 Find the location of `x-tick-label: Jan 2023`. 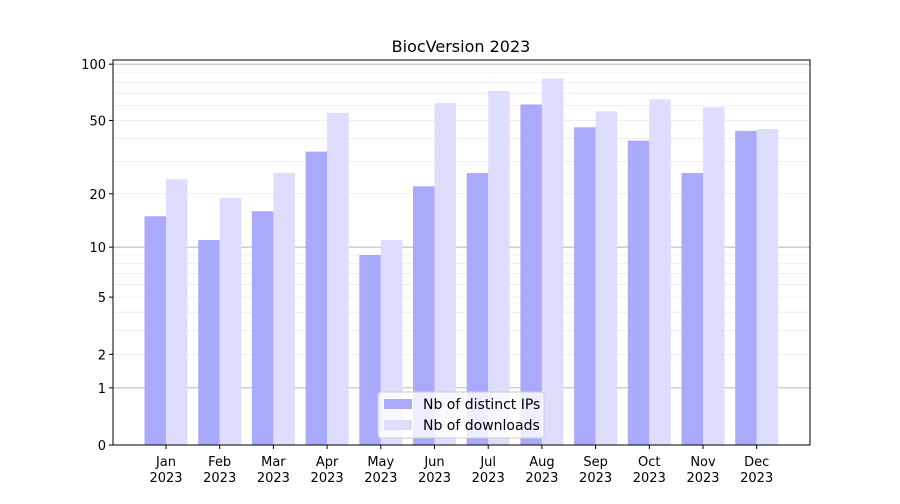

x-tick-label: Jan 2023 is located at coordinates (165, 470).